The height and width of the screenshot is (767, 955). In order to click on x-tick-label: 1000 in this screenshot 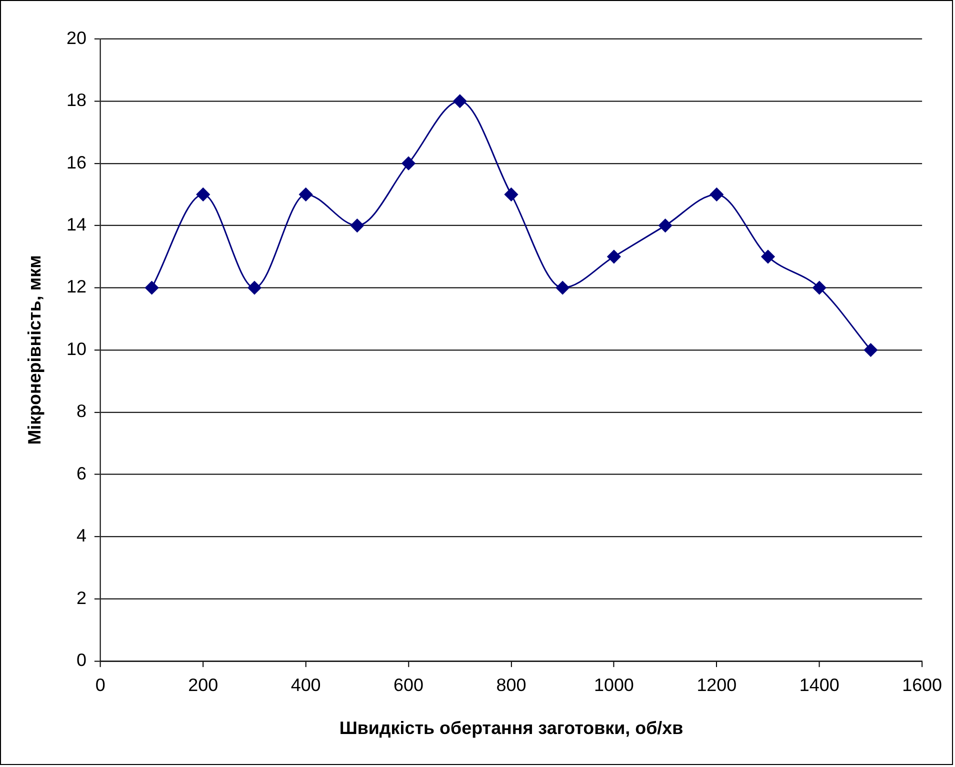, I will do `click(614, 684)`.